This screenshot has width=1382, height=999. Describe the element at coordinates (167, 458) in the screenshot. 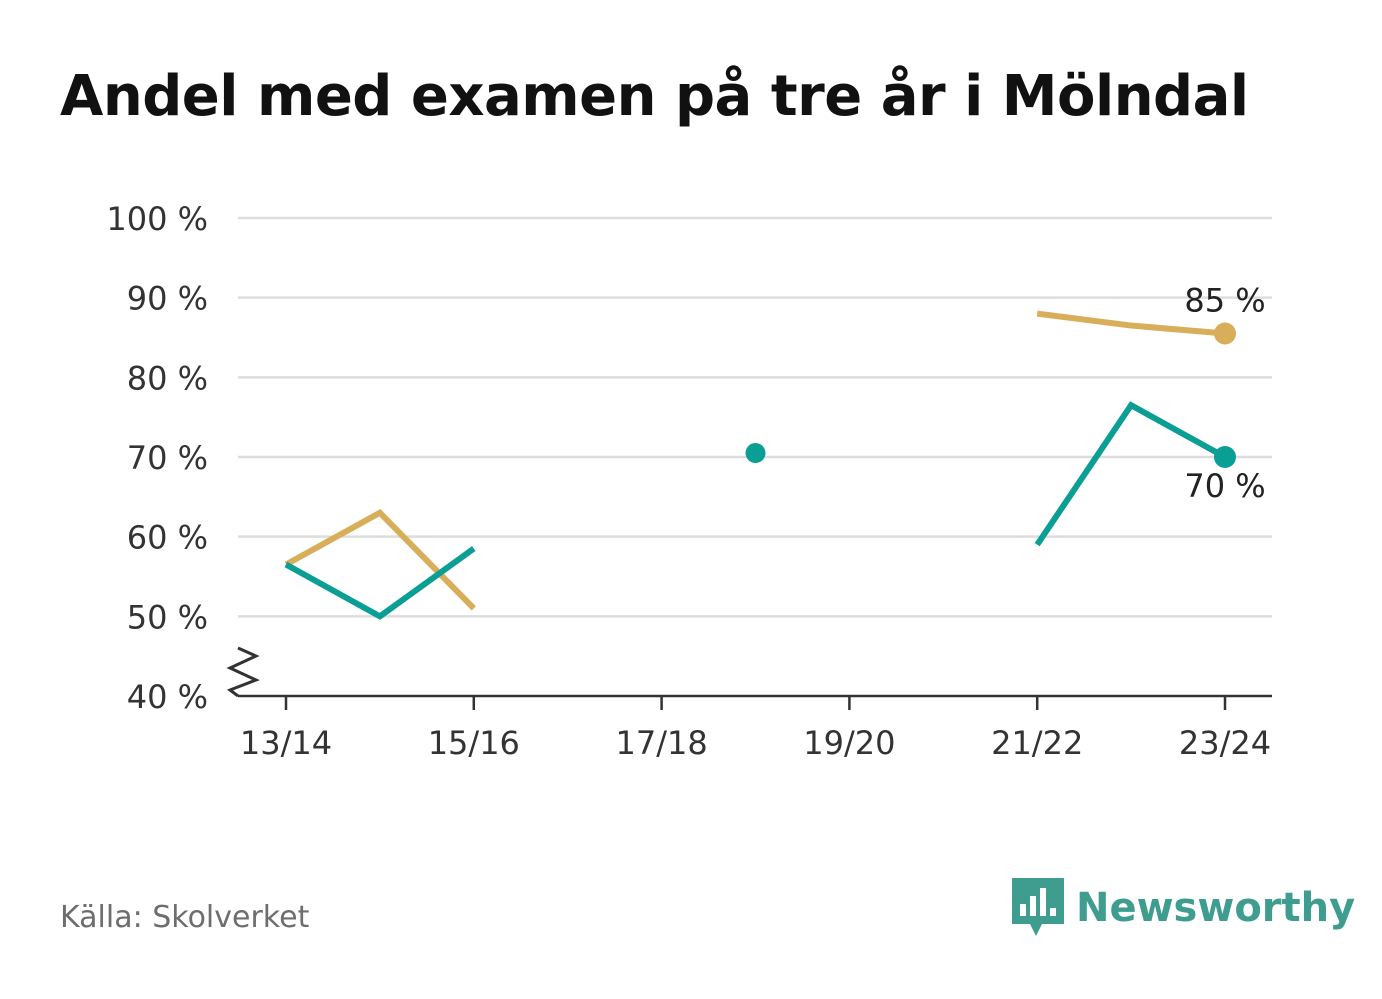

I see `y-tick-label: 70 %` at that location.